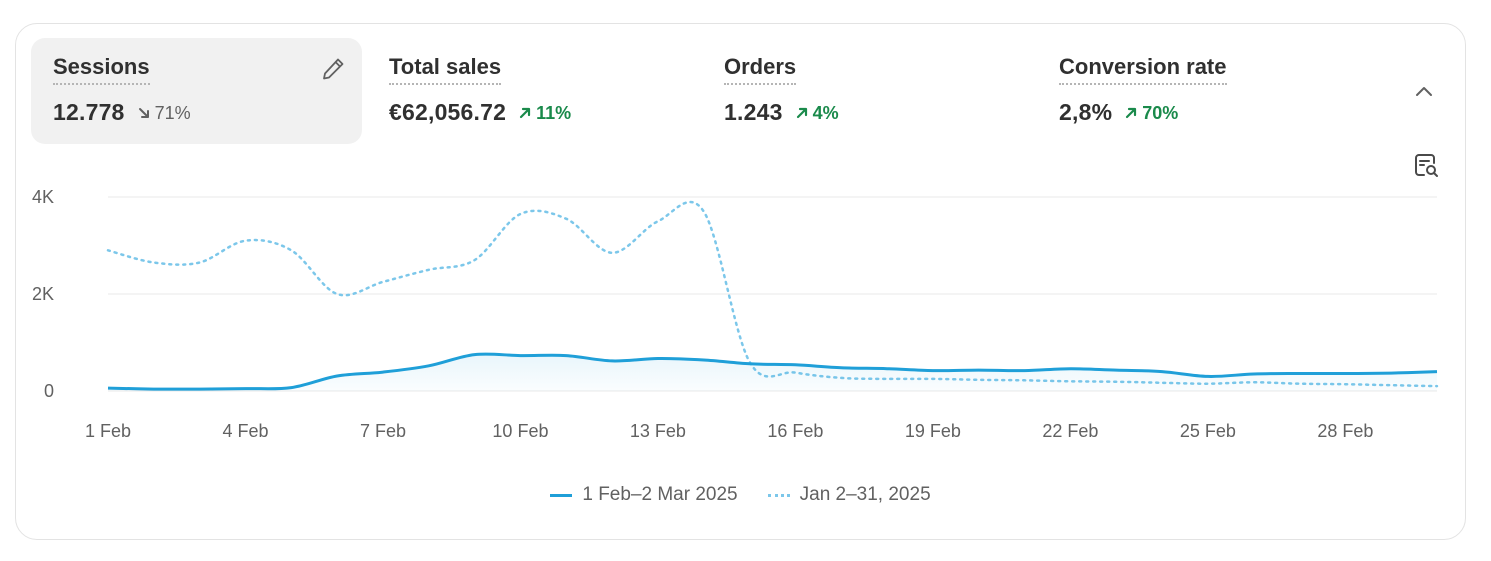  What do you see at coordinates (862, 91) in the screenshot?
I see `metric-tab-orders: Orders 1.243 4%` at bounding box center [862, 91].